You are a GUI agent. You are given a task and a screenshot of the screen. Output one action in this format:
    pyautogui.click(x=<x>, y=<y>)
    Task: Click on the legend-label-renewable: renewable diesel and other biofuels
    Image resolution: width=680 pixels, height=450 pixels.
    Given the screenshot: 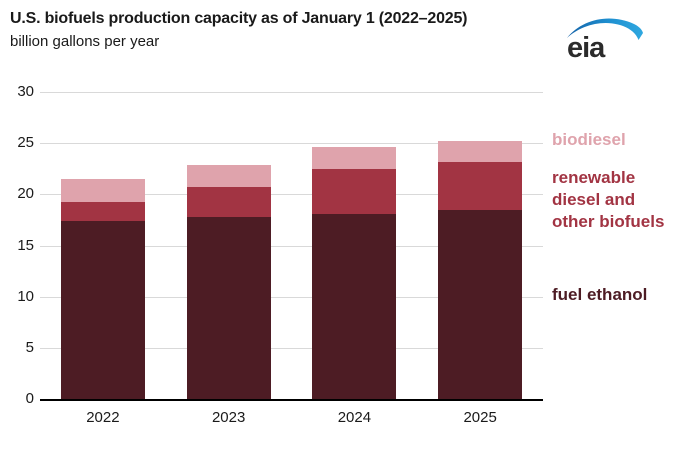 What is the action you would take?
    pyautogui.click(x=608, y=199)
    